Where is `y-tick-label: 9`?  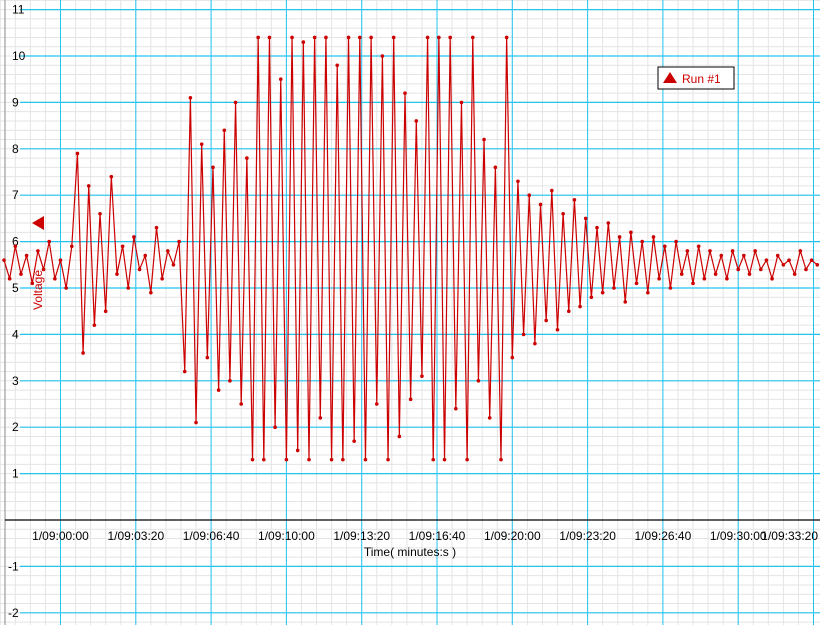
y-tick-label: 9 is located at coordinates (15, 102).